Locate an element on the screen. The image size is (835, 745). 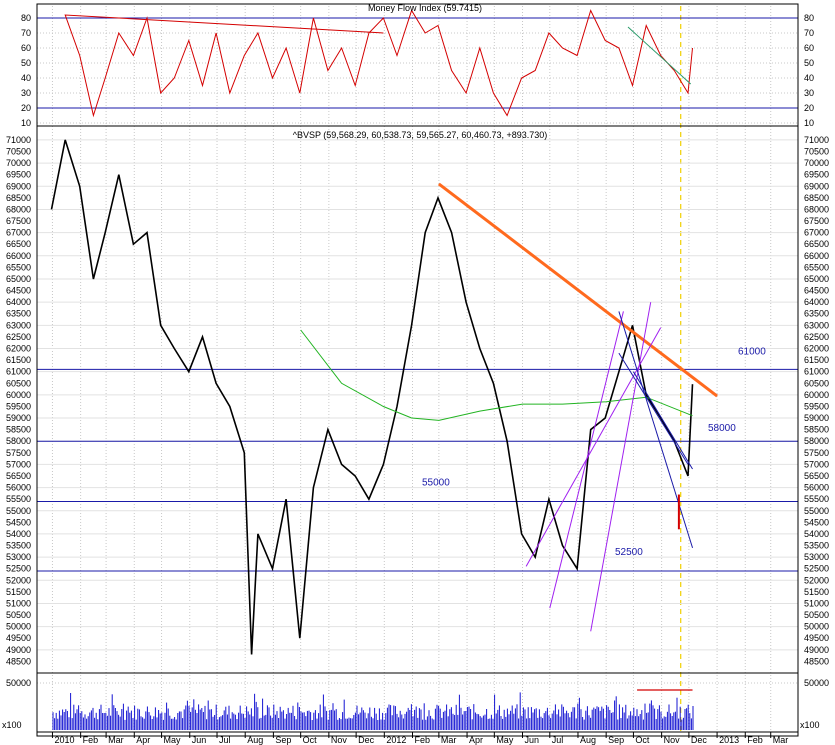
mfi-tick-label-right: 60 is located at coordinates (809, 48).